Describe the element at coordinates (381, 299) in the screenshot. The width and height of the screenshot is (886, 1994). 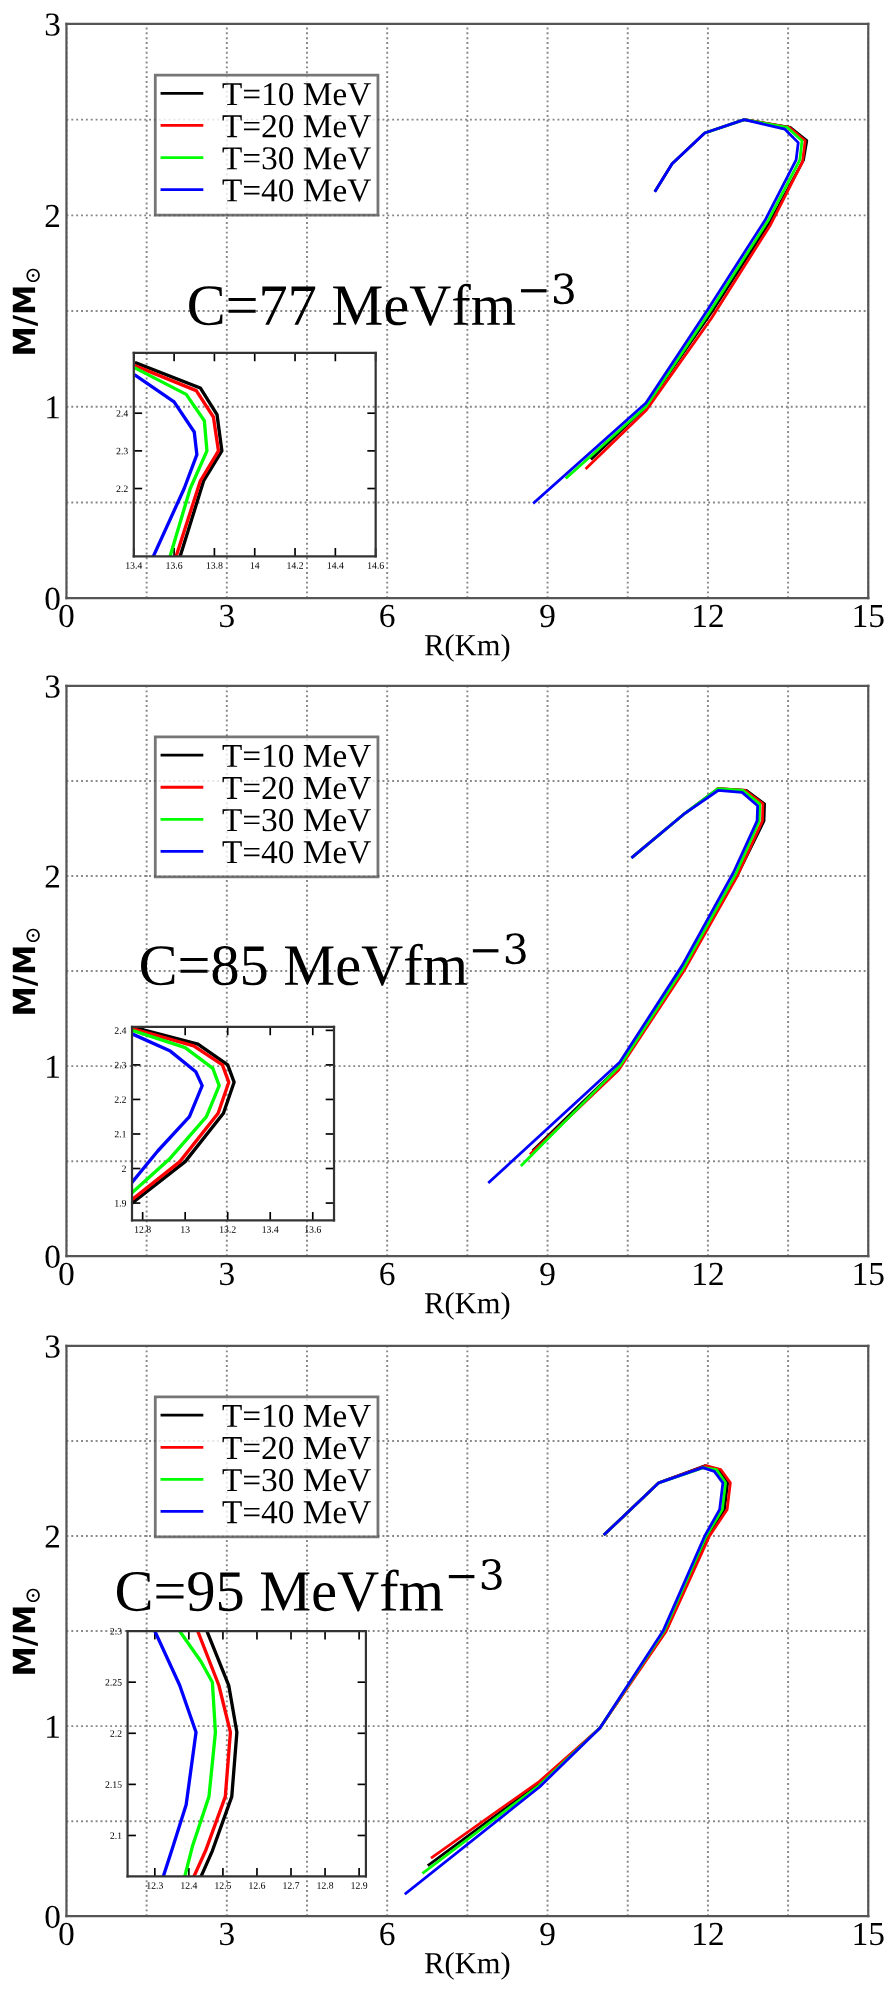
I see `annotation: C=77 MeVfm$^{−3}$` at that location.